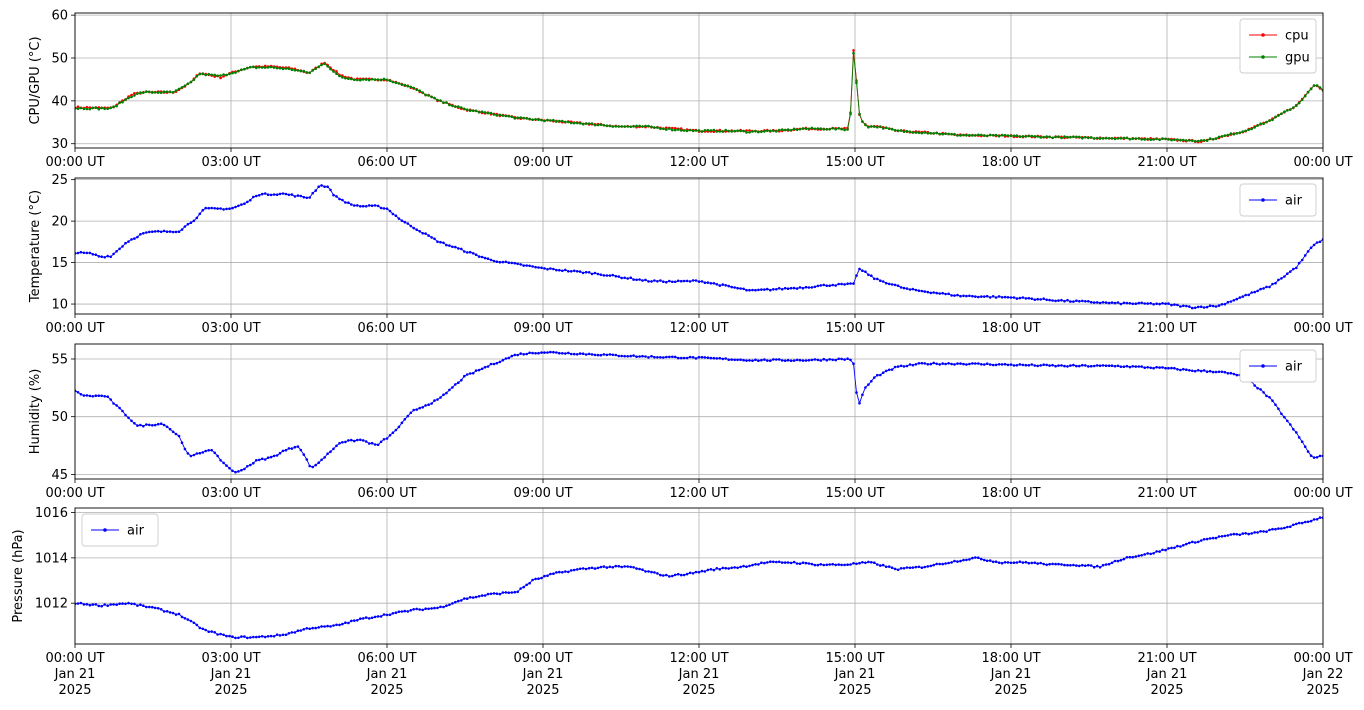  Describe the element at coordinates (59, 101) in the screenshot. I see `y-tick-label: 40` at that location.